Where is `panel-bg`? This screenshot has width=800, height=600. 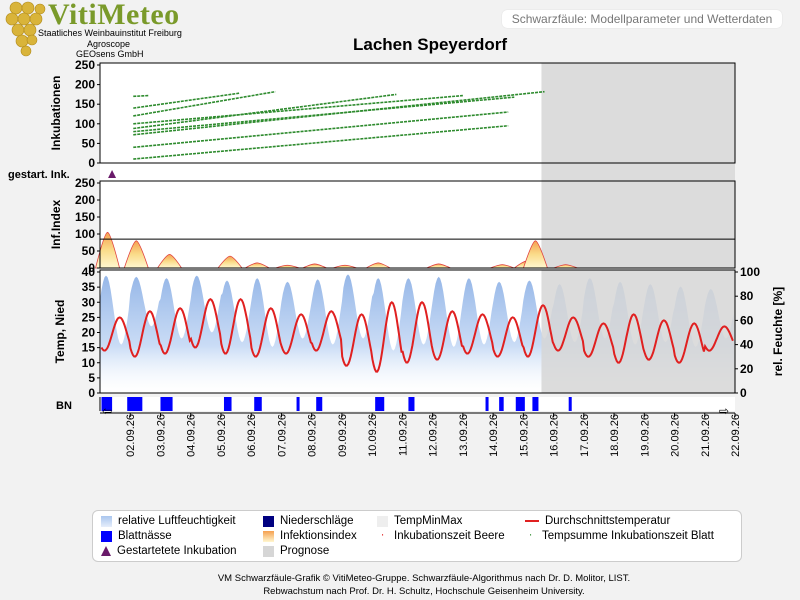
panel-bg is located at coordinates (417, 404).